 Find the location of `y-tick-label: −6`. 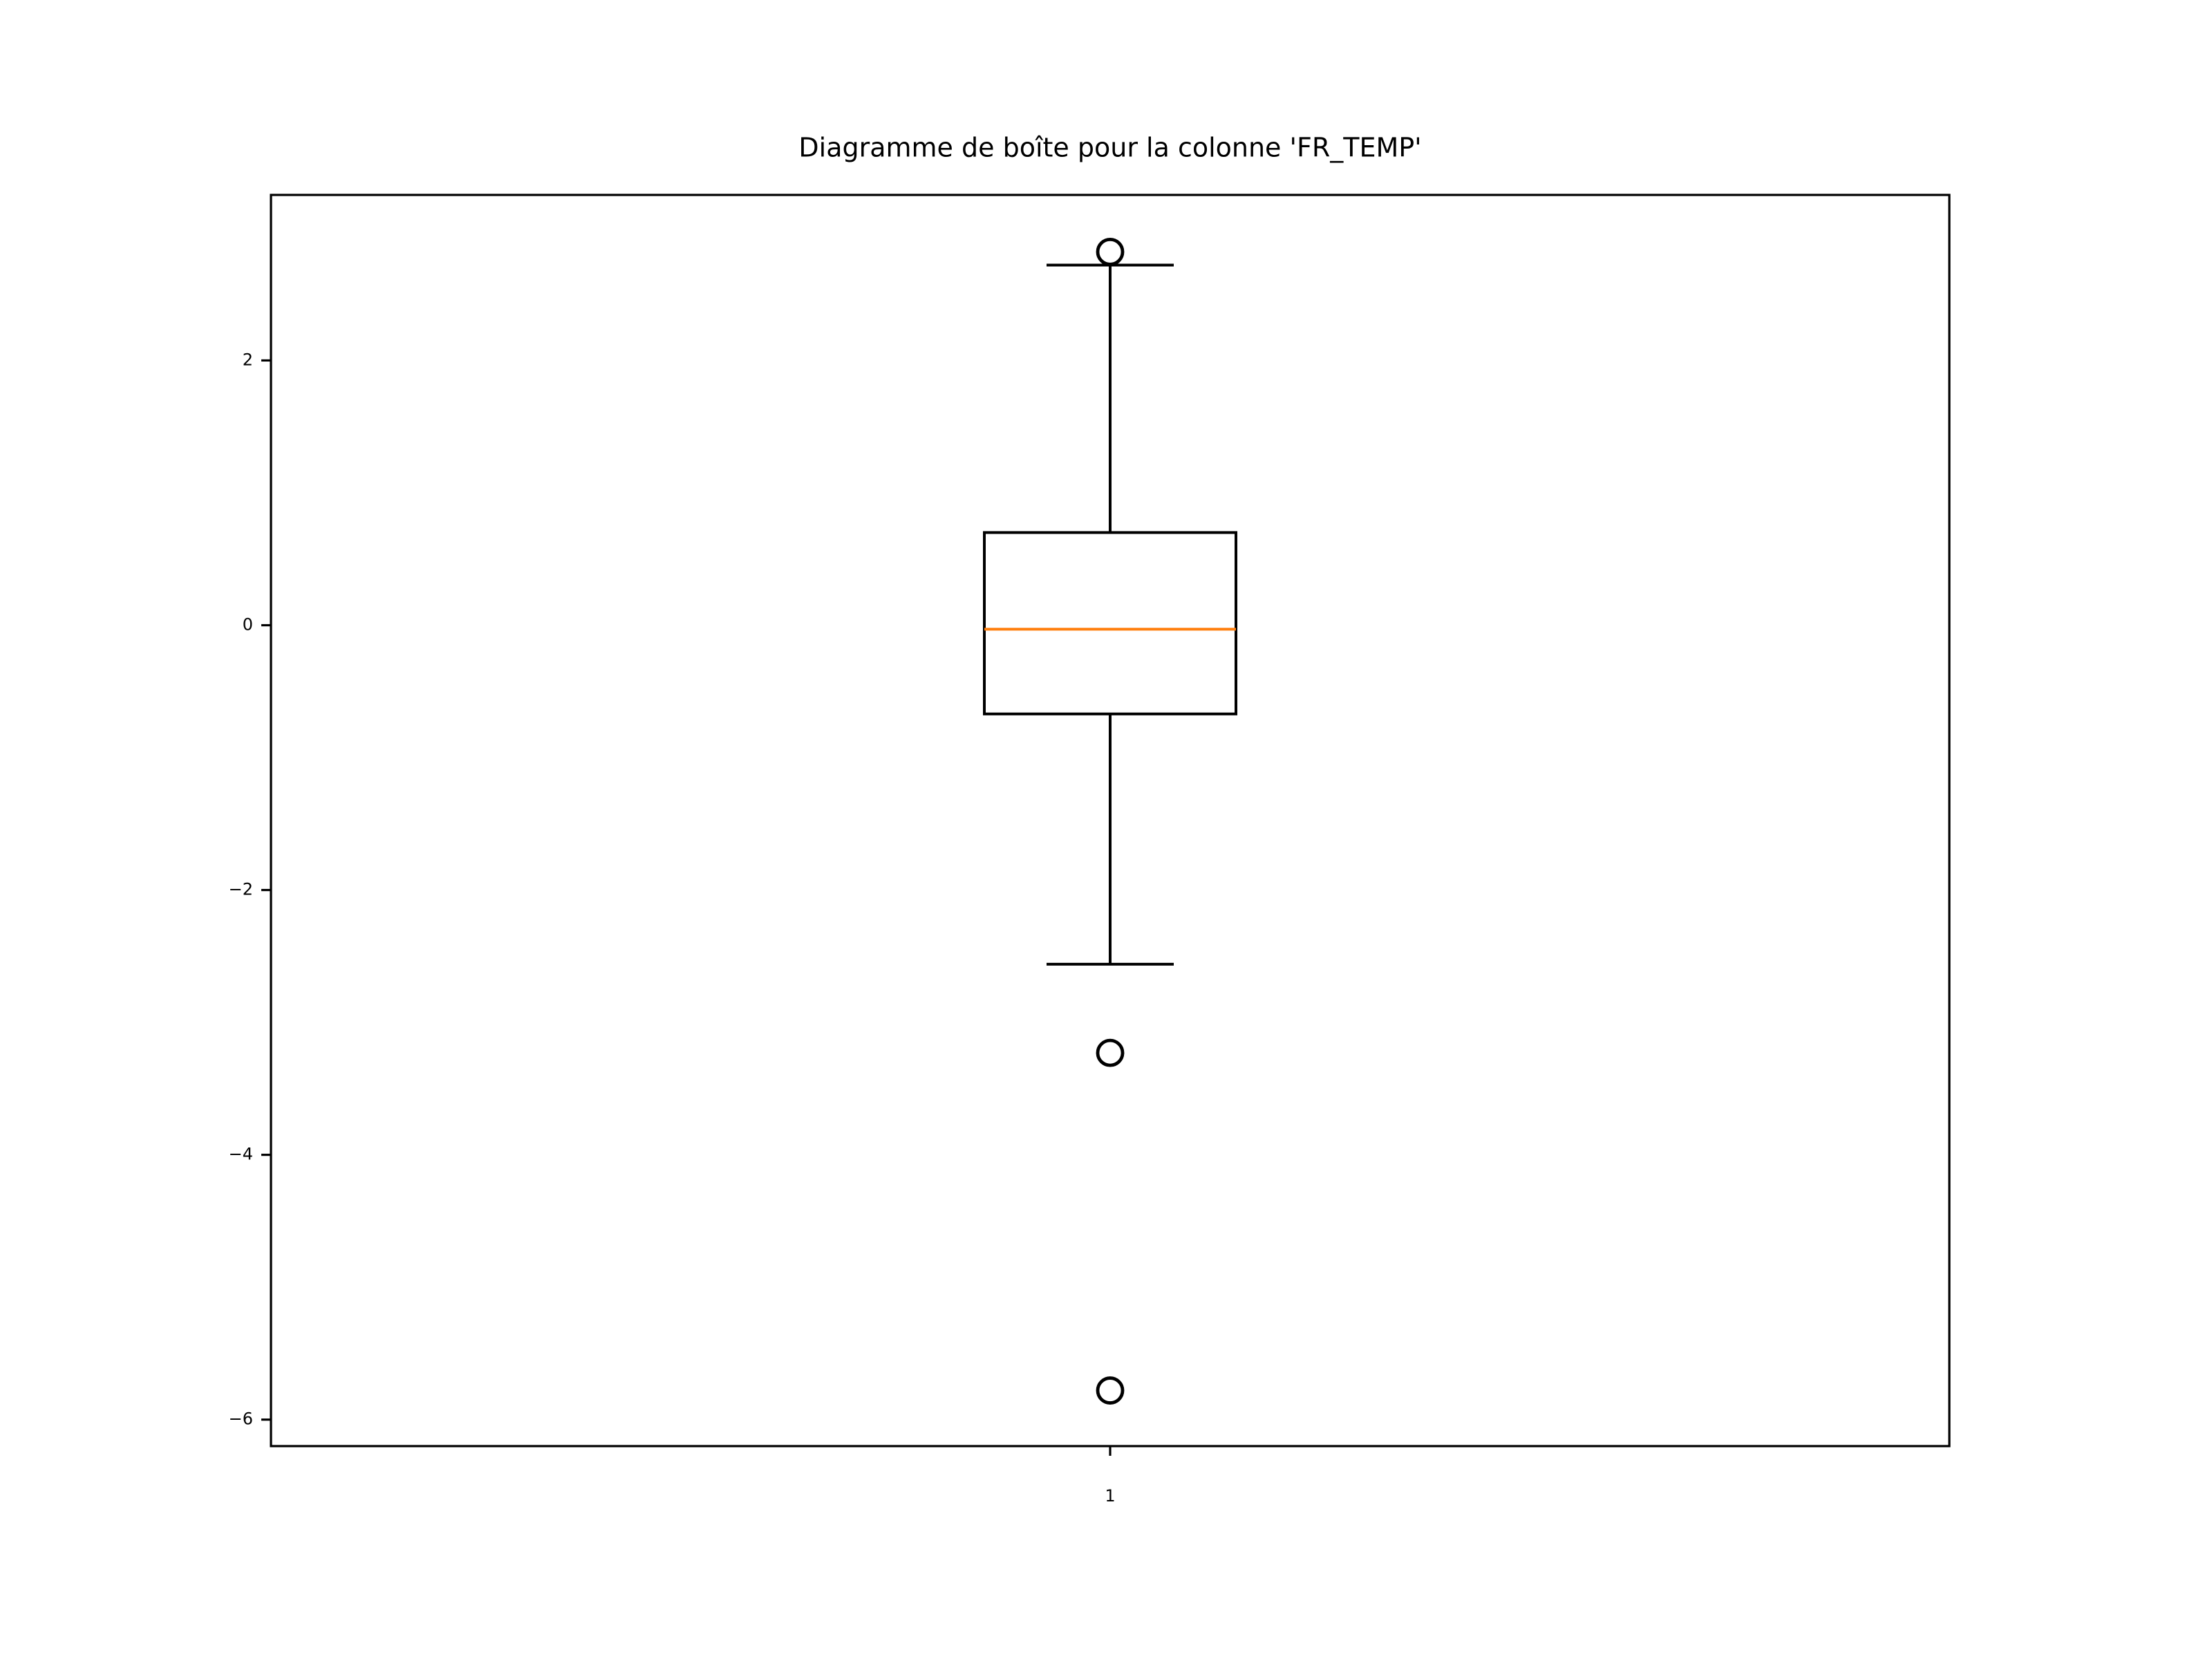

y-tick-label: −6 is located at coordinates (241, 1419).